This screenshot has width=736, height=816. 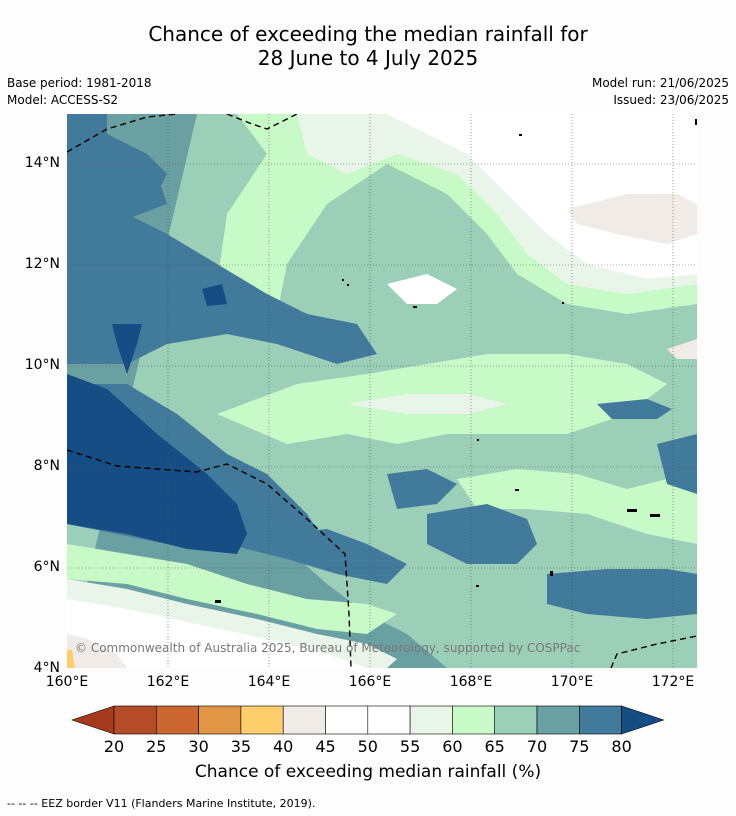 I want to click on lon-label-160e: 160°E, so click(x=67, y=682).